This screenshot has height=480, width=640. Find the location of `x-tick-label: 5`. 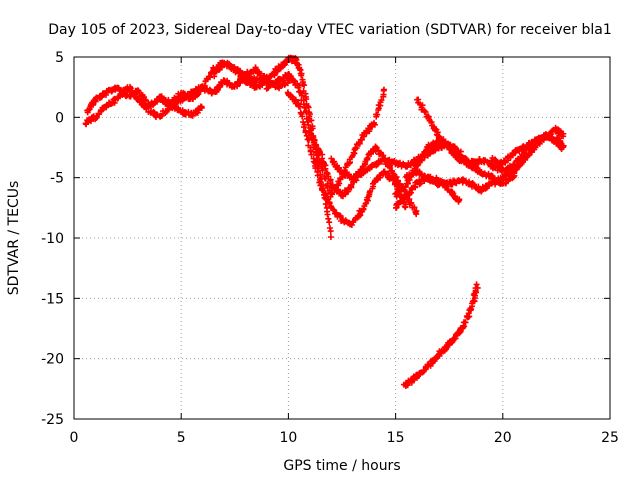

x-tick-label: 5 is located at coordinates (181, 438).